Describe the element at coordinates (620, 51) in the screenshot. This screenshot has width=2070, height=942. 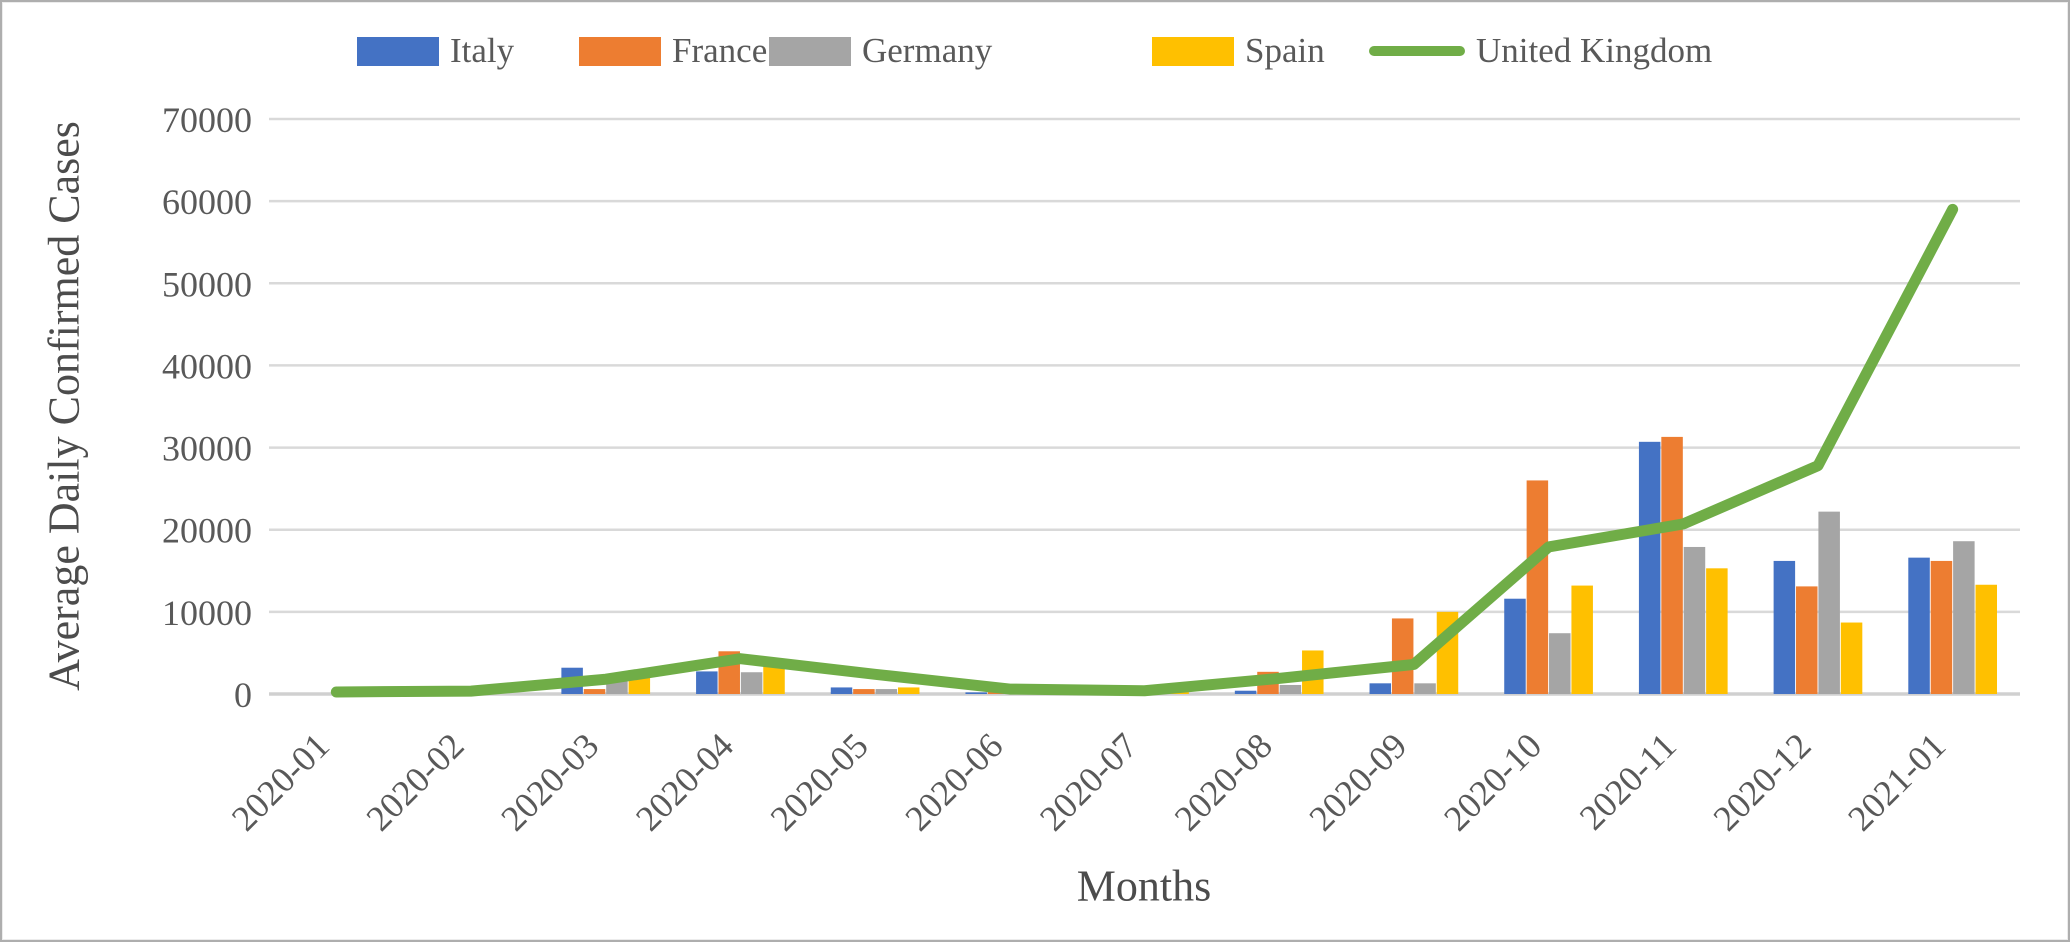
I see `legend-swatch-france` at that location.